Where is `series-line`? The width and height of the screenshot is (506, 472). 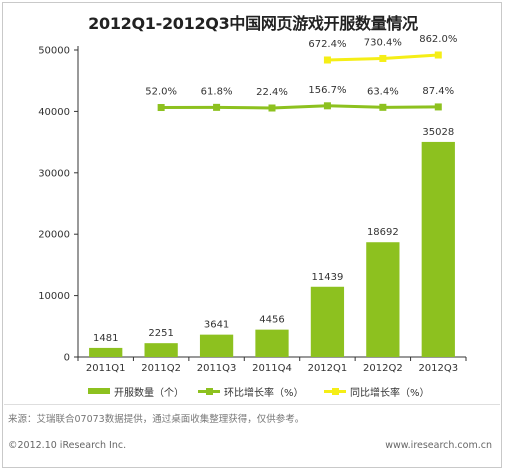
series-line is located at coordinates (300, 107).